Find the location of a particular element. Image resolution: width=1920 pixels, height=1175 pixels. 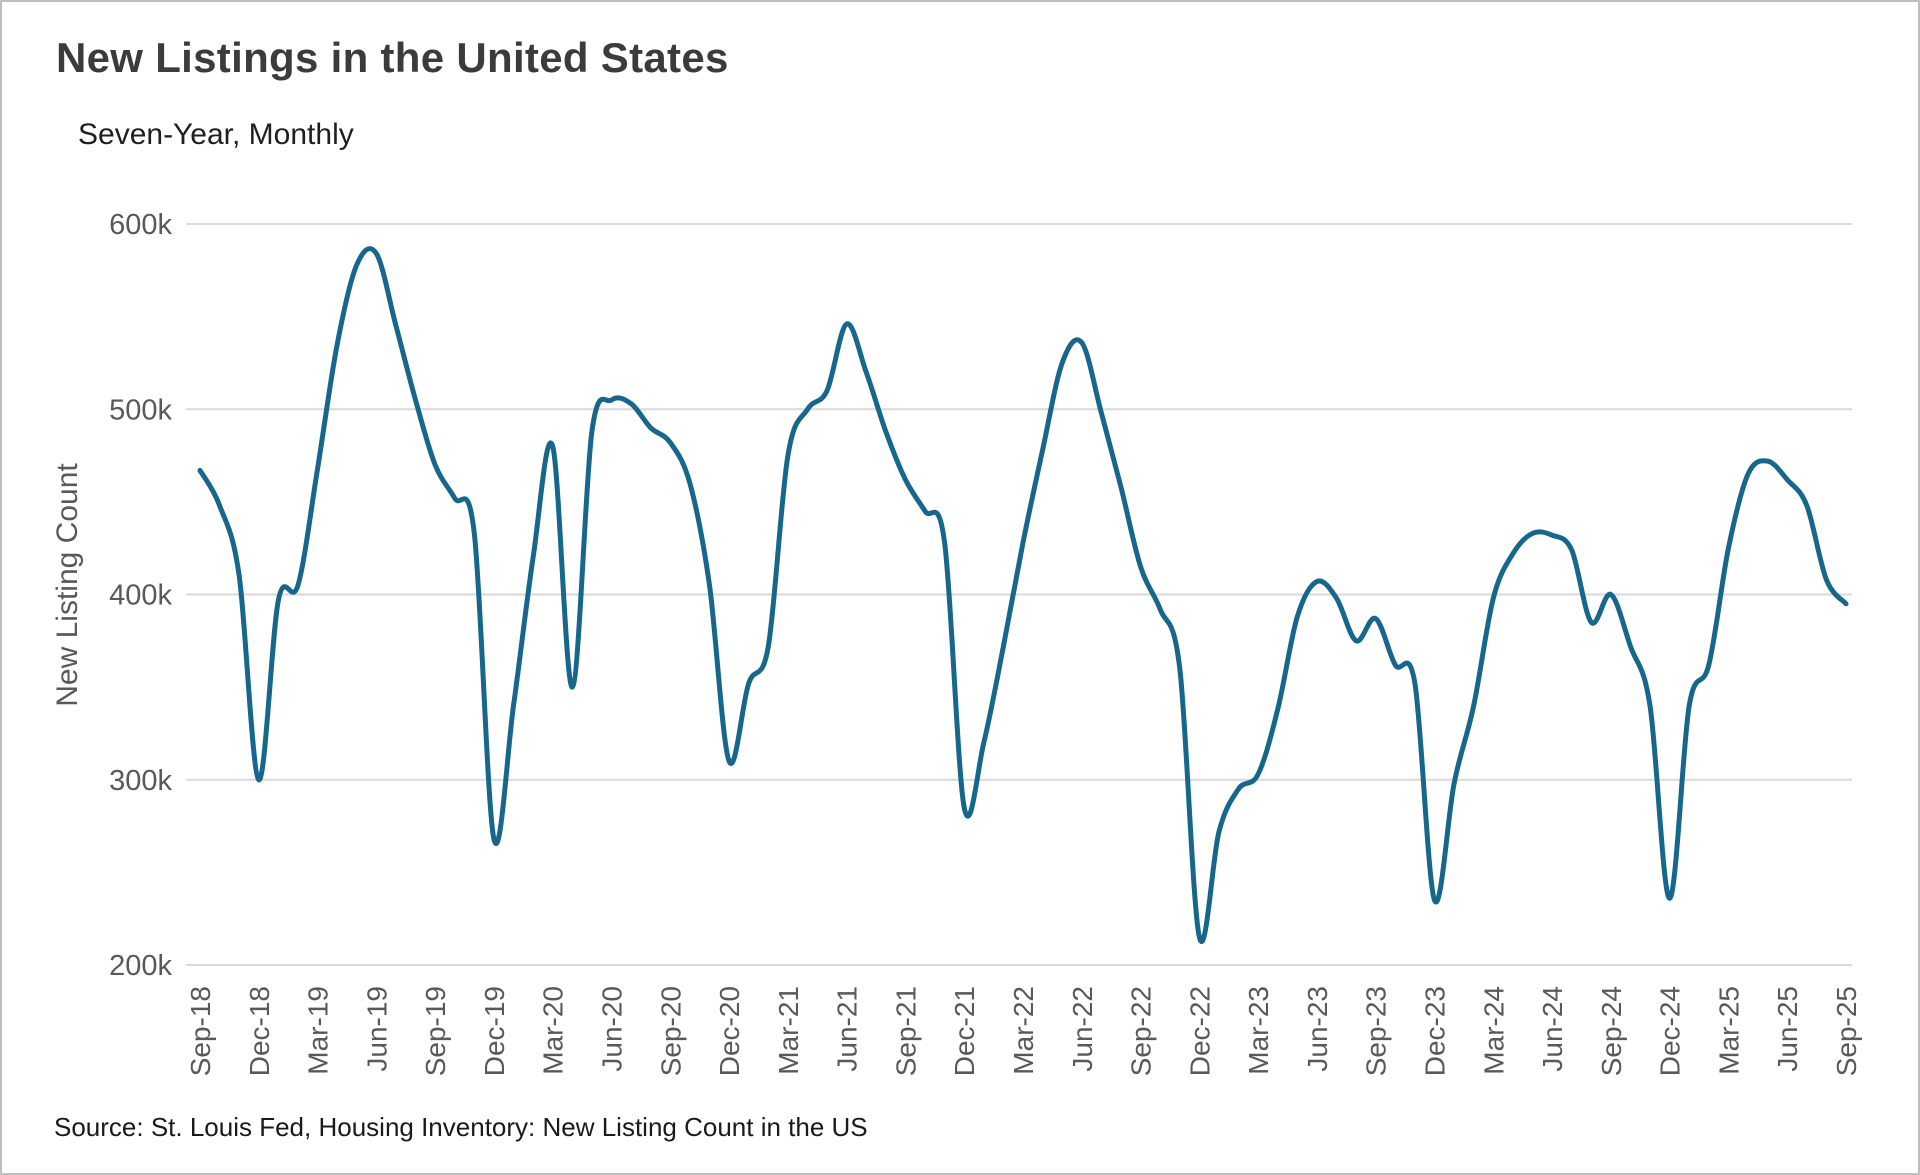

x-tick-label: Mar-24 is located at coordinates (1493, 1030).